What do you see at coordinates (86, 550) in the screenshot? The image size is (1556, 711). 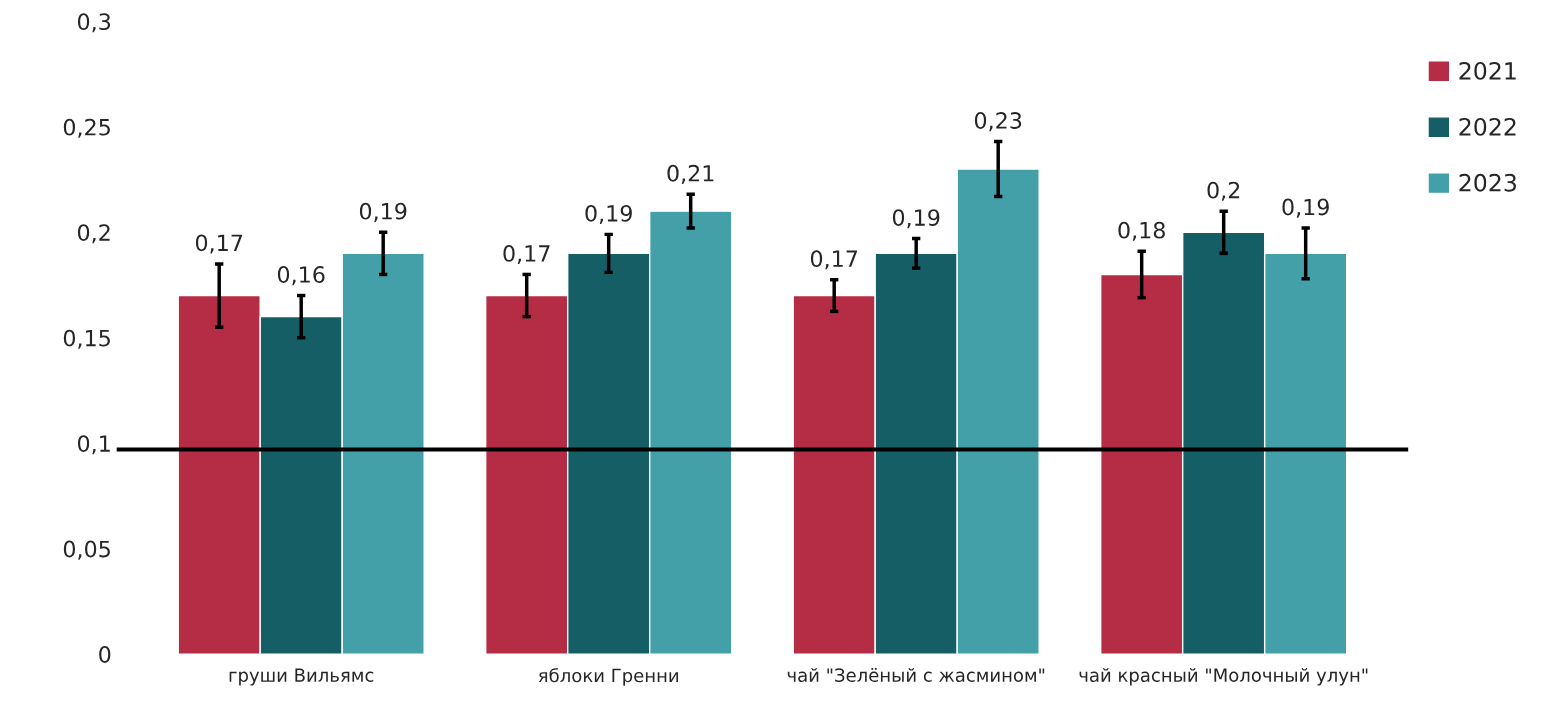 I see `y-tick-label: 0,05` at bounding box center [86, 550].